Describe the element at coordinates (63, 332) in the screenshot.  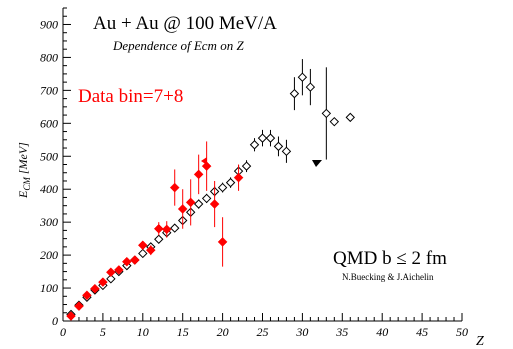
I see `x-tick-label: 0` at that location.